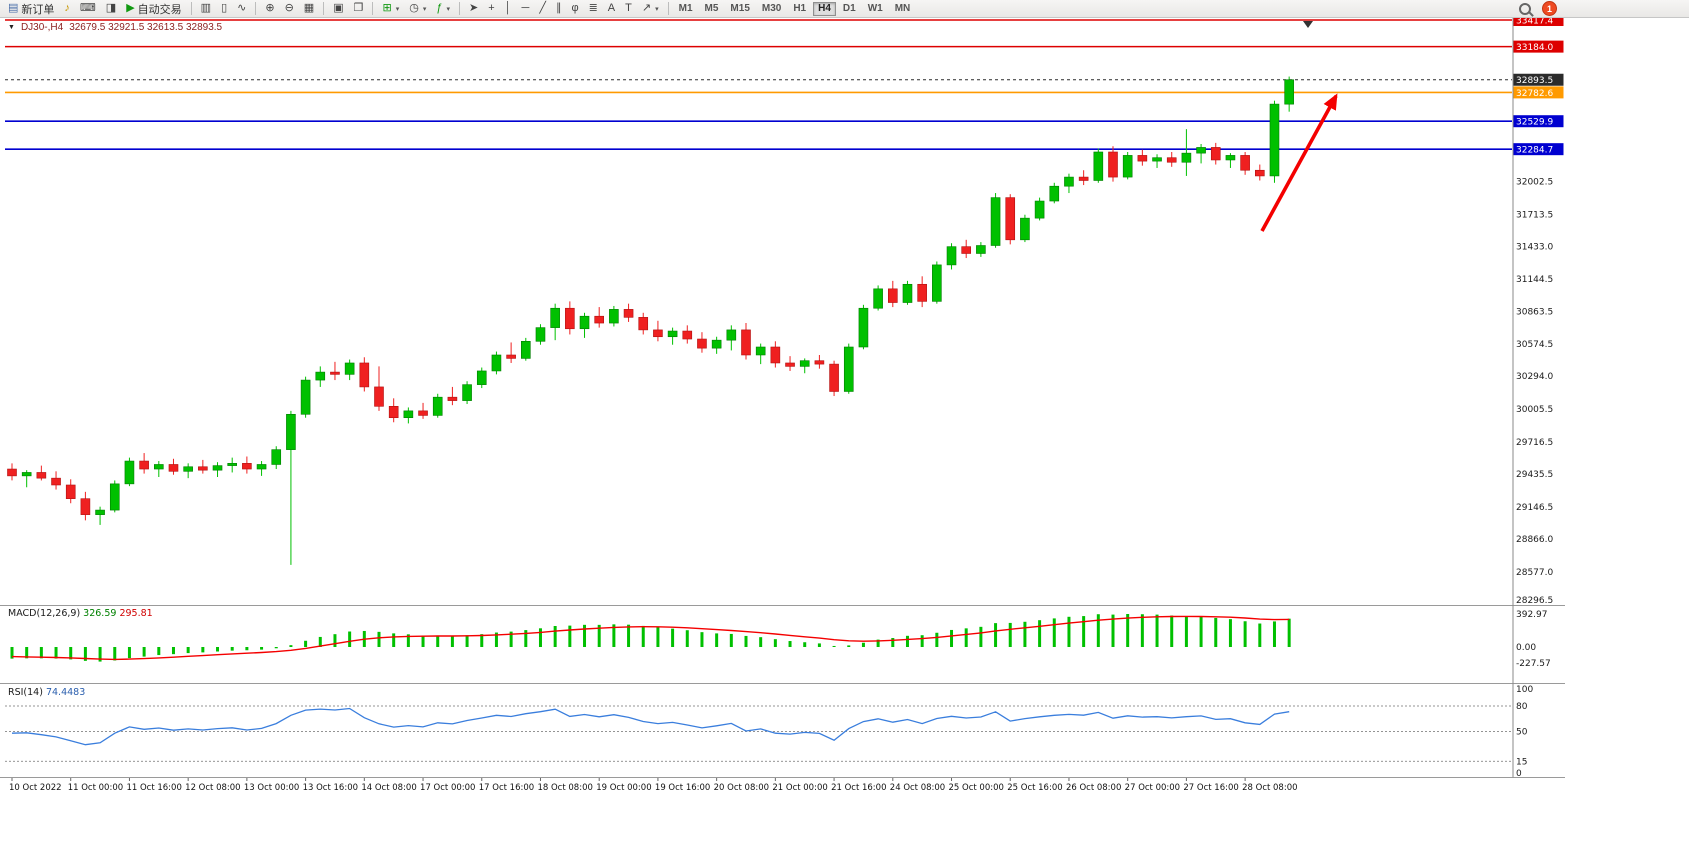  Describe the element at coordinates (1519, 774) in the screenshot. I see `svg-text: 0` at that location.